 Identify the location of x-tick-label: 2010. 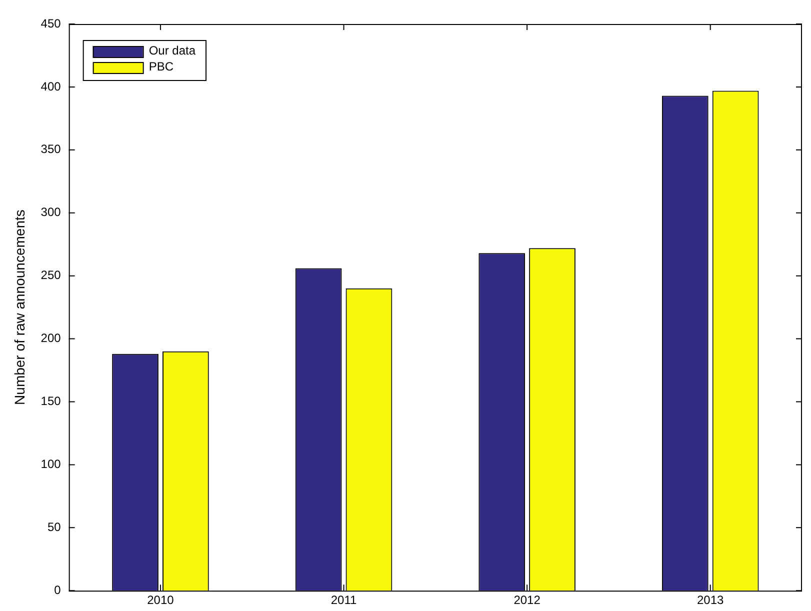
(160, 600).